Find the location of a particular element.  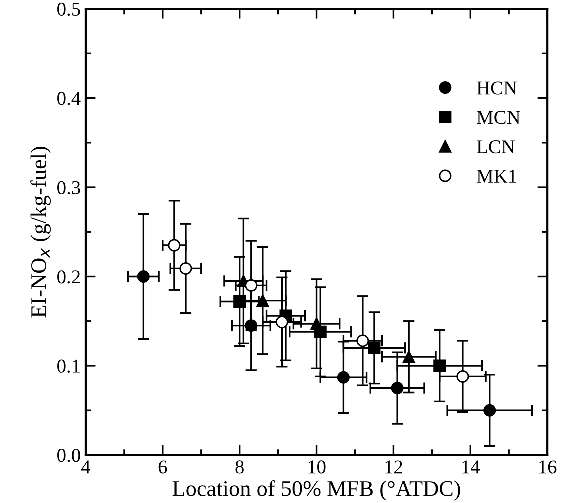

x-tick-label: 14 is located at coordinates (471, 467).